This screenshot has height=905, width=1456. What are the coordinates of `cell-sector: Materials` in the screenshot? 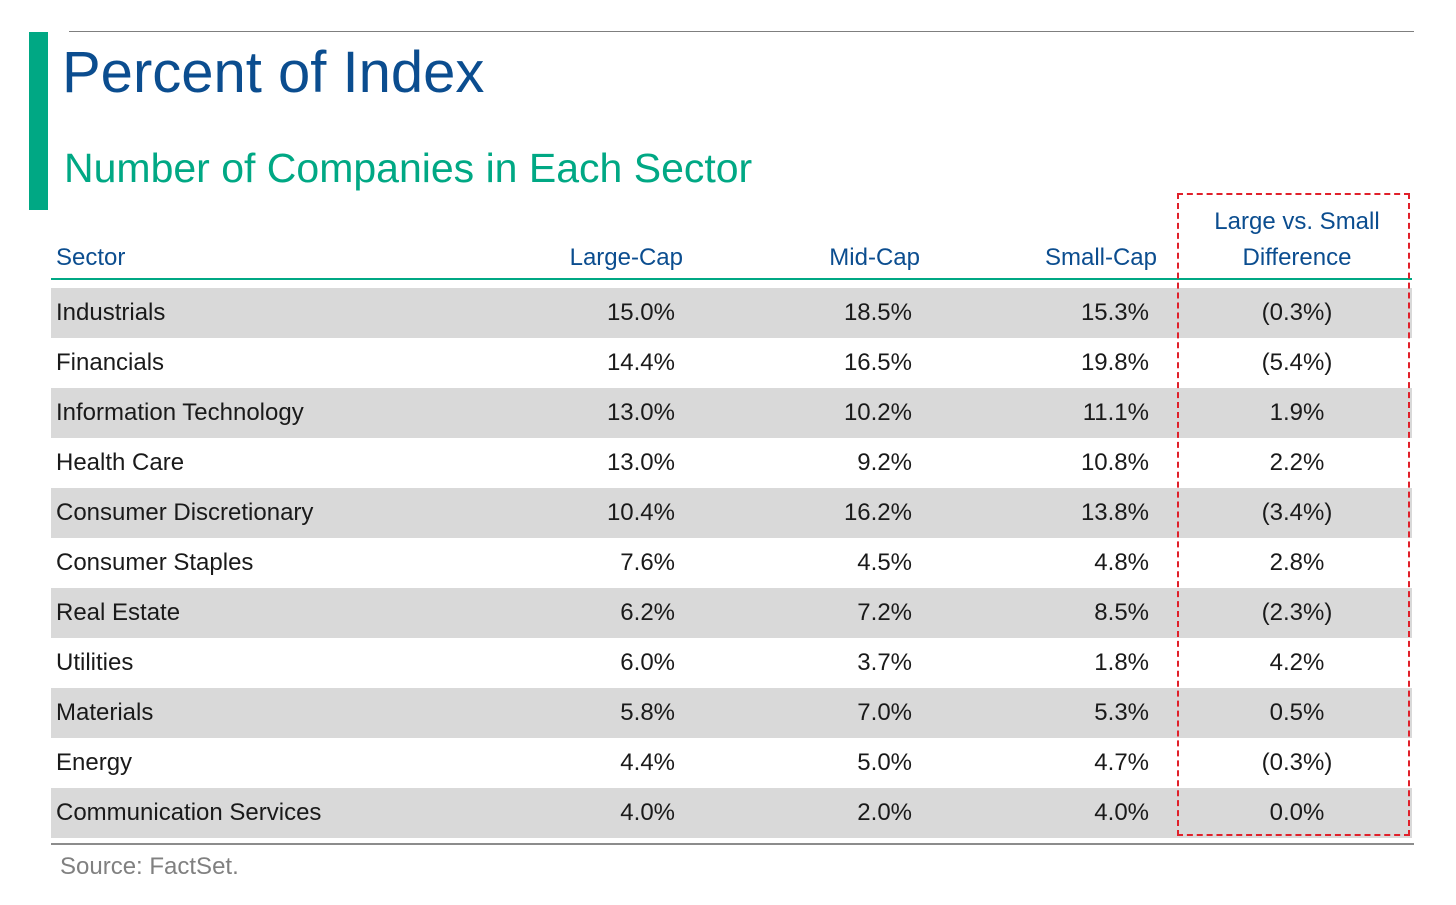 It's located at (105, 712).